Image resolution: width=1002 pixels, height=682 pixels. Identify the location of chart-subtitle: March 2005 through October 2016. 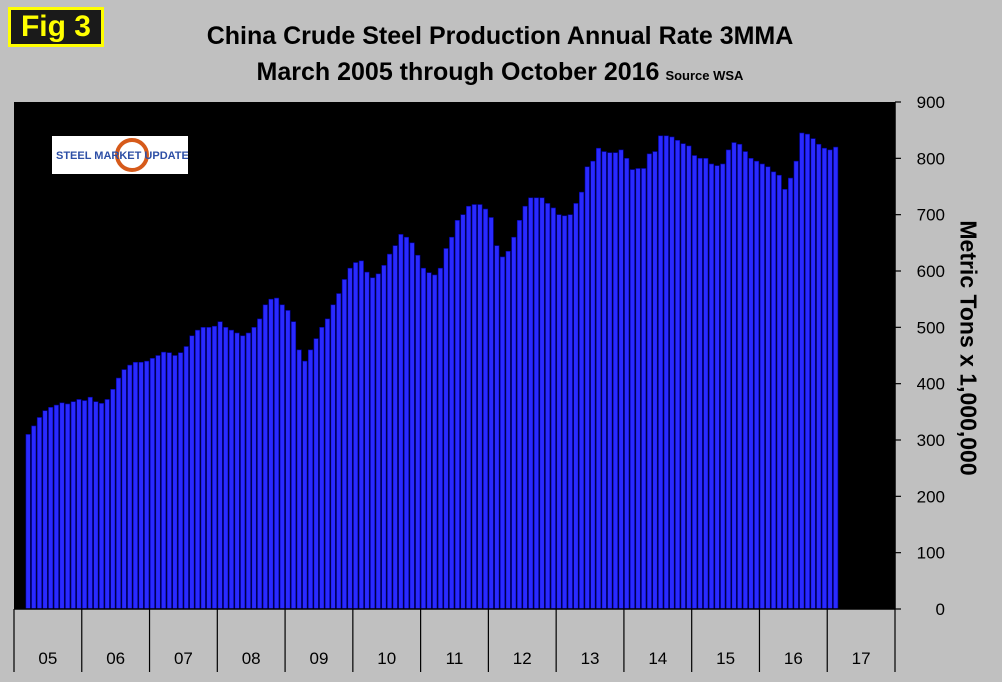
(458, 72).